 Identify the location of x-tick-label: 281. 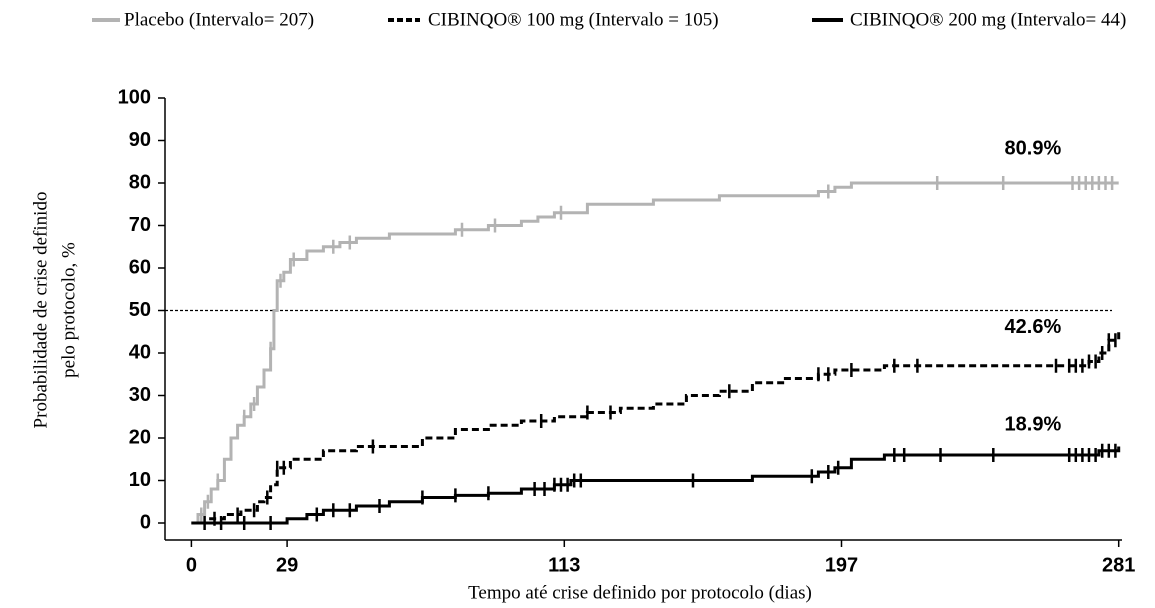
(1118, 565).